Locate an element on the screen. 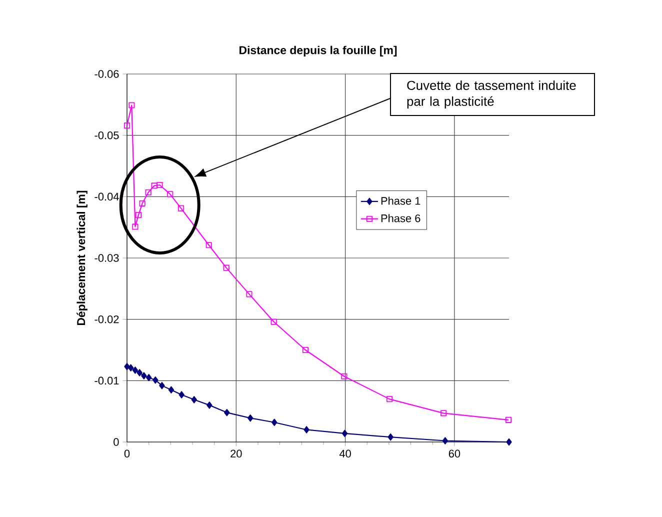 The height and width of the screenshot is (517, 662). y-tick-label: -0.01 is located at coordinates (106, 380).